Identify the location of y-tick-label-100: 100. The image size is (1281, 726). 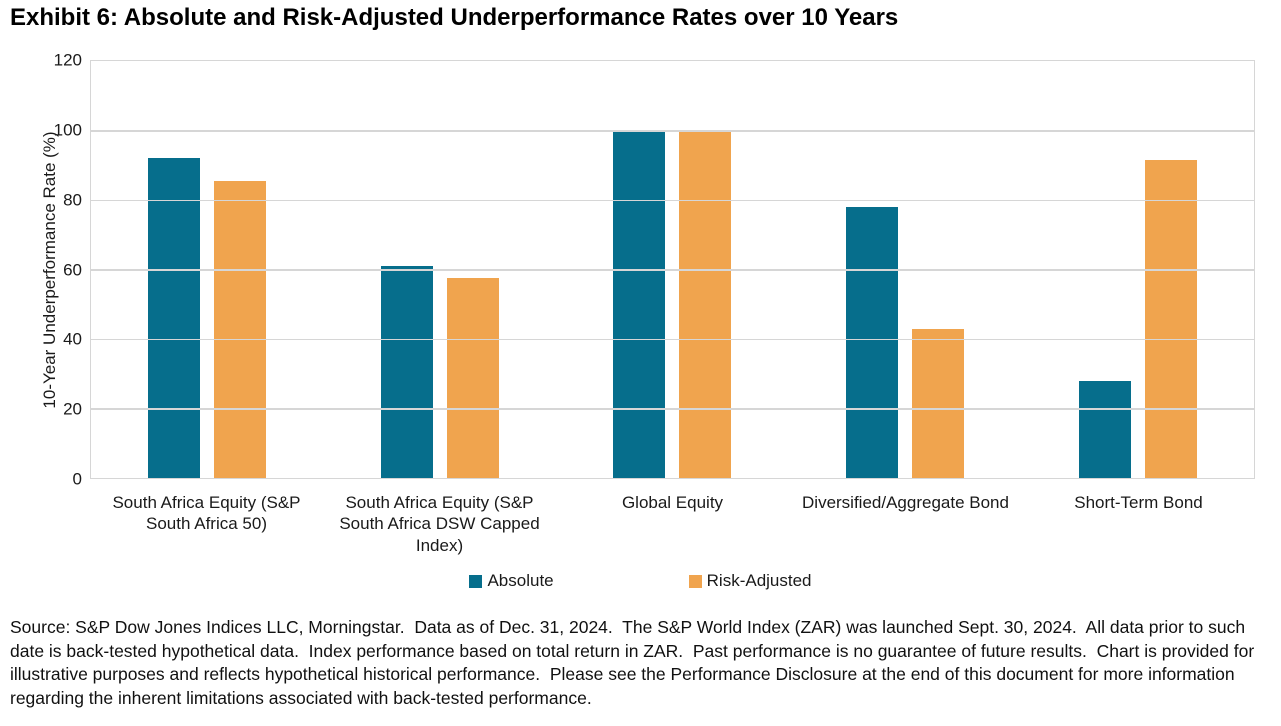
(67, 130).